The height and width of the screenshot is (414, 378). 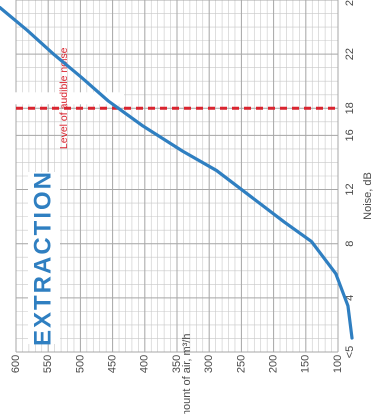 I want to click on noise-tick-label: 22, so click(x=350, y=54).